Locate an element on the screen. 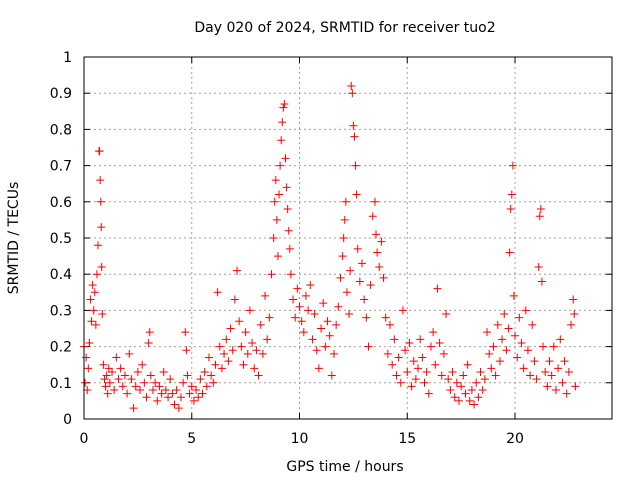 The height and width of the screenshot is (480, 640). y-axis-label: SRMTID / TECUs is located at coordinates (14, 238).